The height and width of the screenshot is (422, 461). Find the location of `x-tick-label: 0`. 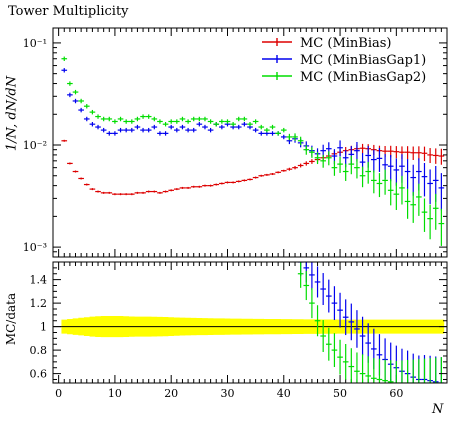

x-tick-label: 0 is located at coordinates (58, 393).